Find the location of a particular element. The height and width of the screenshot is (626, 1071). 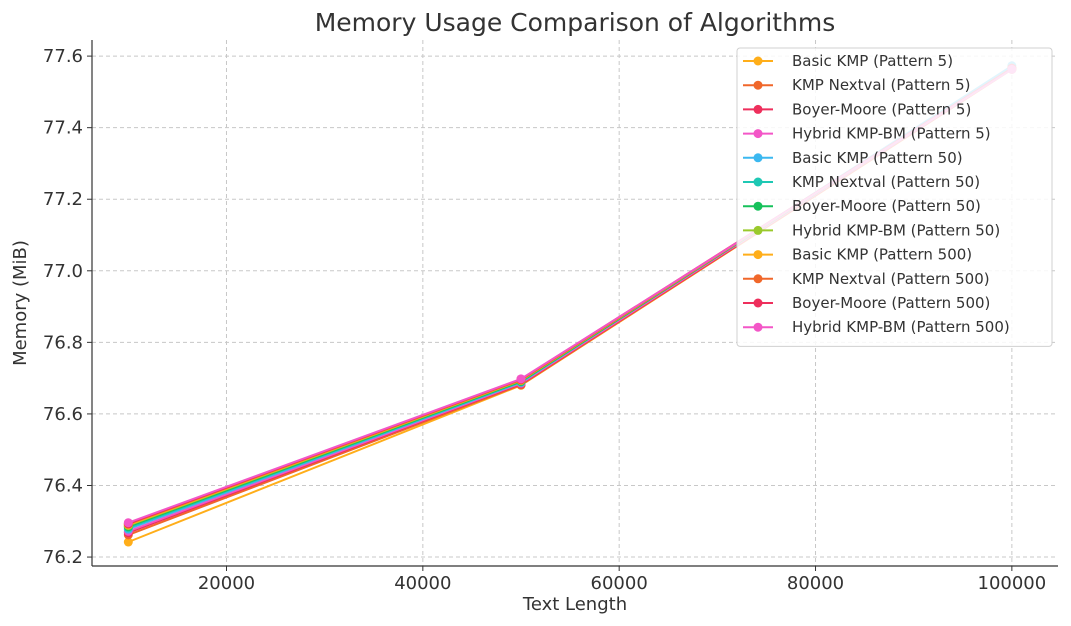

legend-label: KMP Nextval (Pattern 50) is located at coordinates (886, 182).